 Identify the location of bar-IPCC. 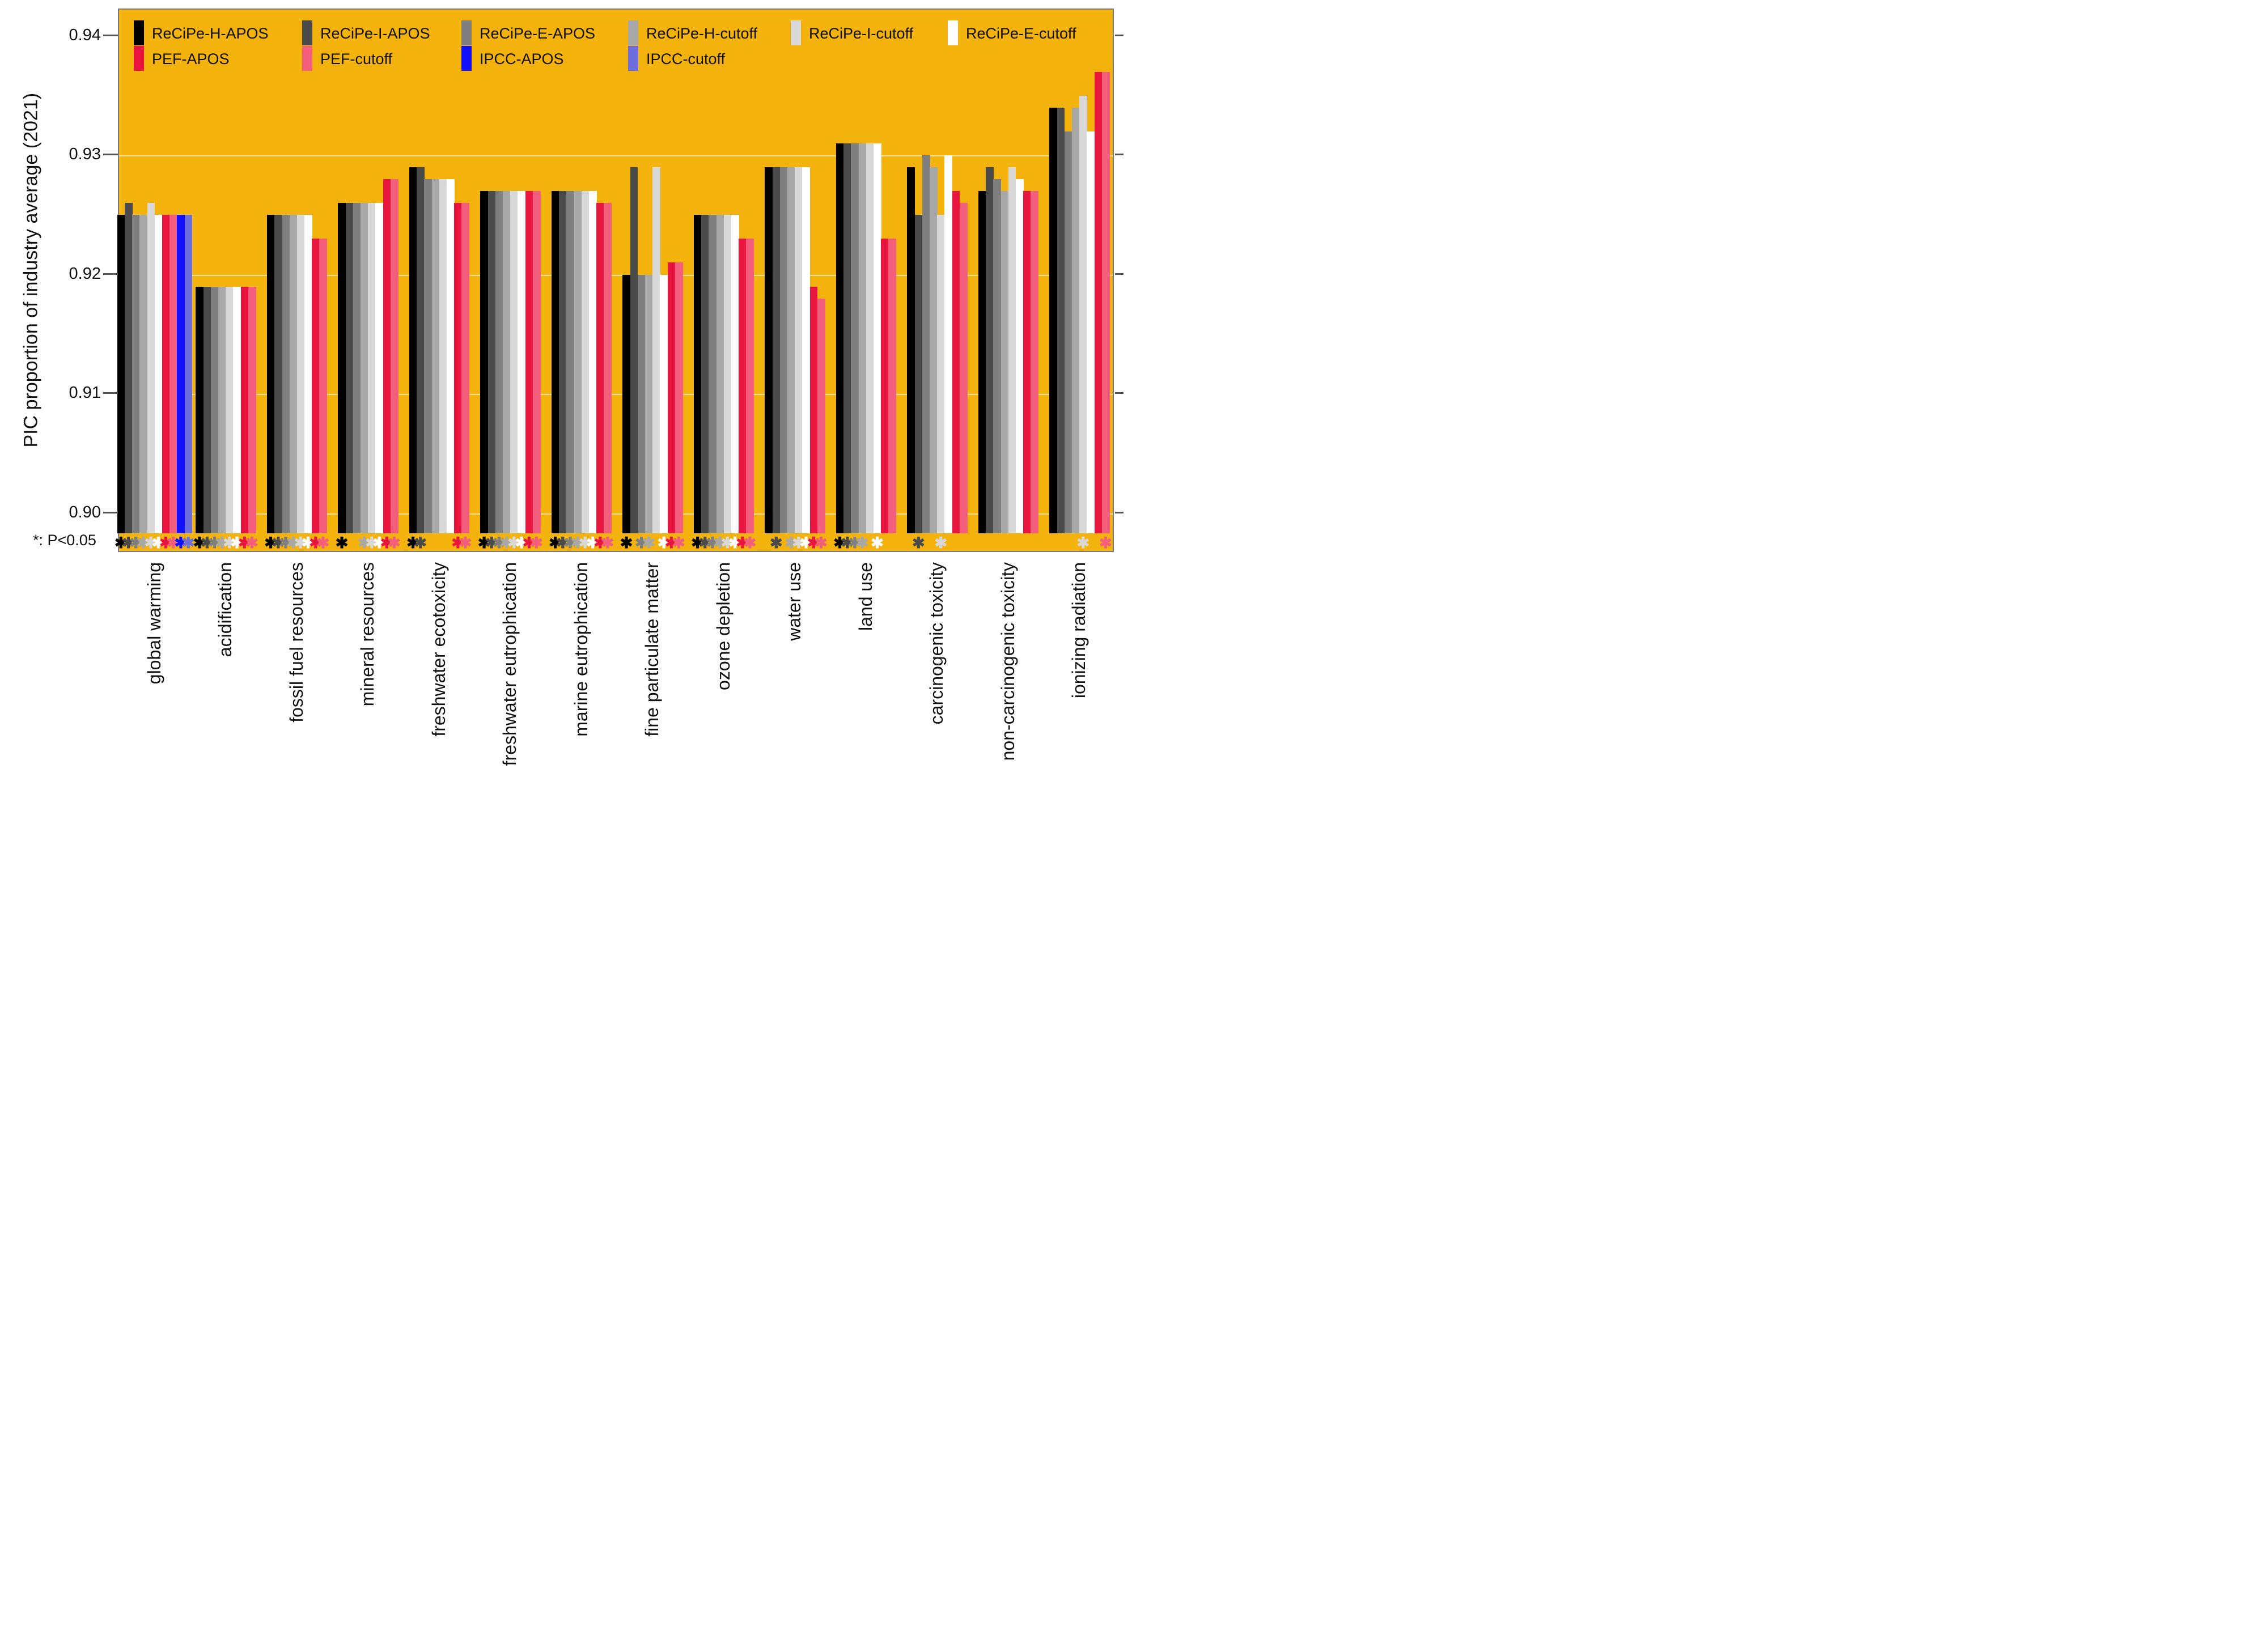
(181, 374).